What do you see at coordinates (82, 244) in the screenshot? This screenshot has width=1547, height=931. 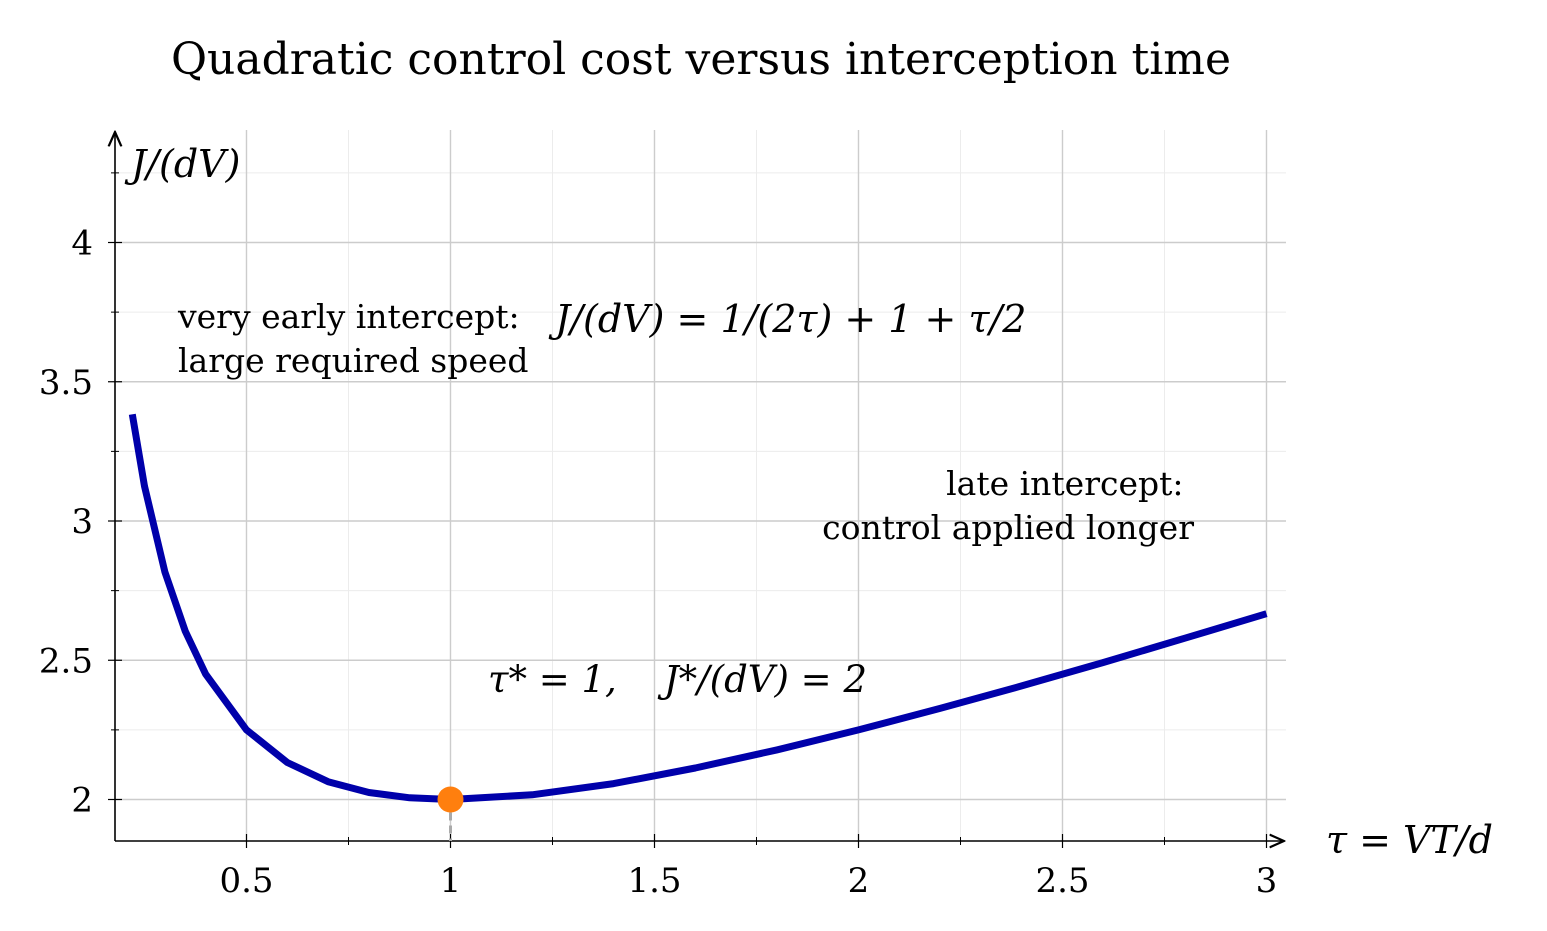 I see `y-tick-label: 4` at bounding box center [82, 244].